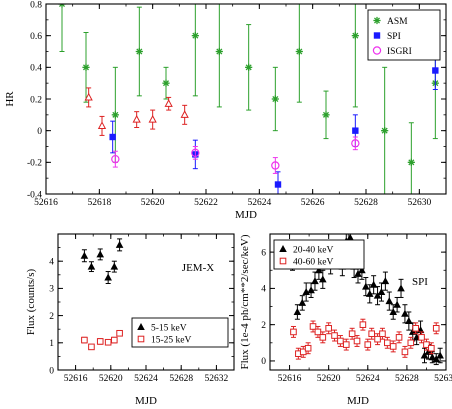  I want to click on x-tick-label: 52622, so click(206, 203).